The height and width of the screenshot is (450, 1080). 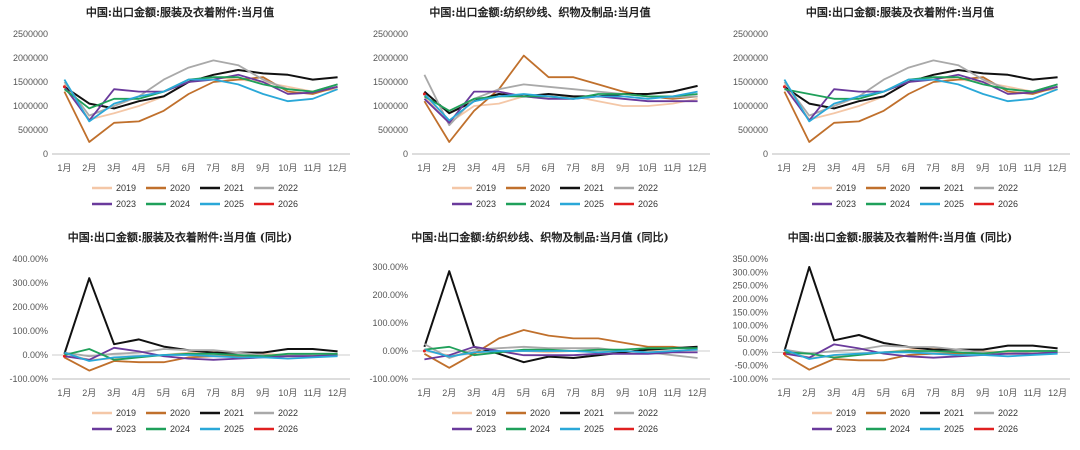 I want to click on y-tick-label: 250.00%, so click(x=750, y=286).